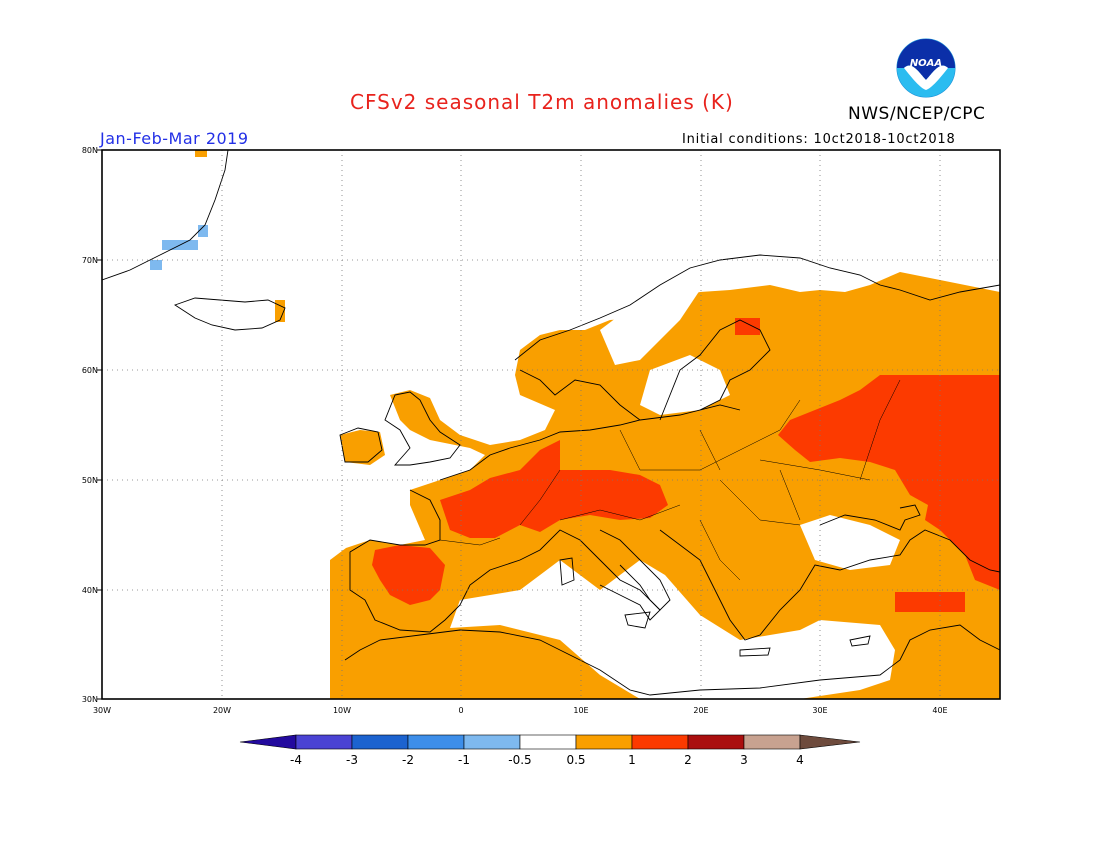  I want to click on anomaly-region-red-finland, so click(747, 326).